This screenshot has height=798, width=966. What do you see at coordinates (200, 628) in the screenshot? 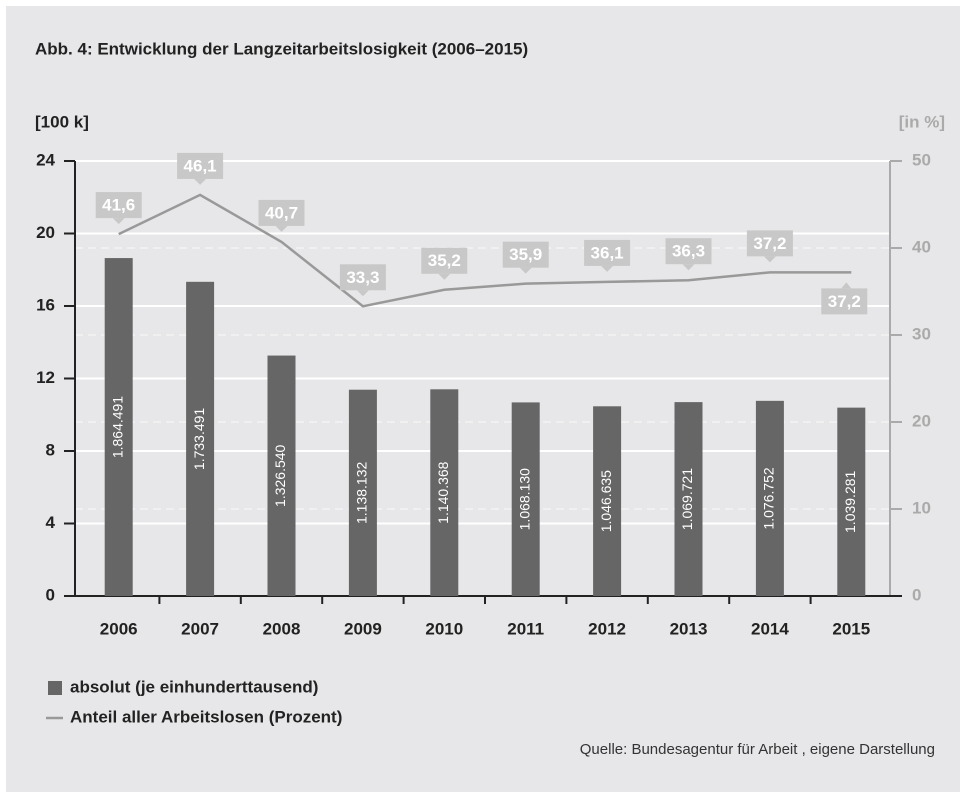
I see `x-tick-label: 2007` at bounding box center [200, 628].